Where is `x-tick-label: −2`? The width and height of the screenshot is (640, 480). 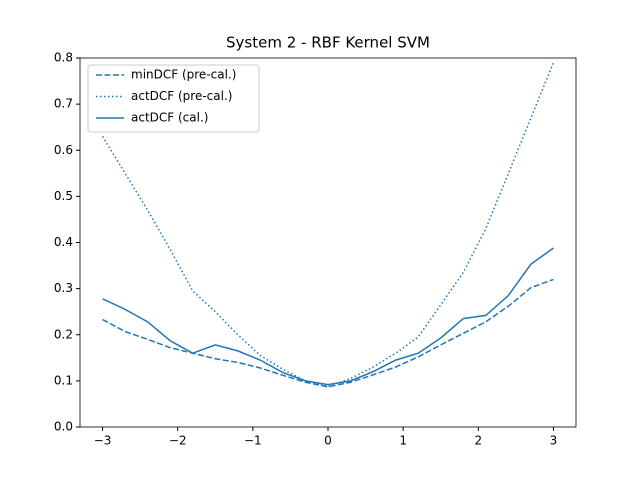 x-tick-label: −2 is located at coordinates (178, 441).